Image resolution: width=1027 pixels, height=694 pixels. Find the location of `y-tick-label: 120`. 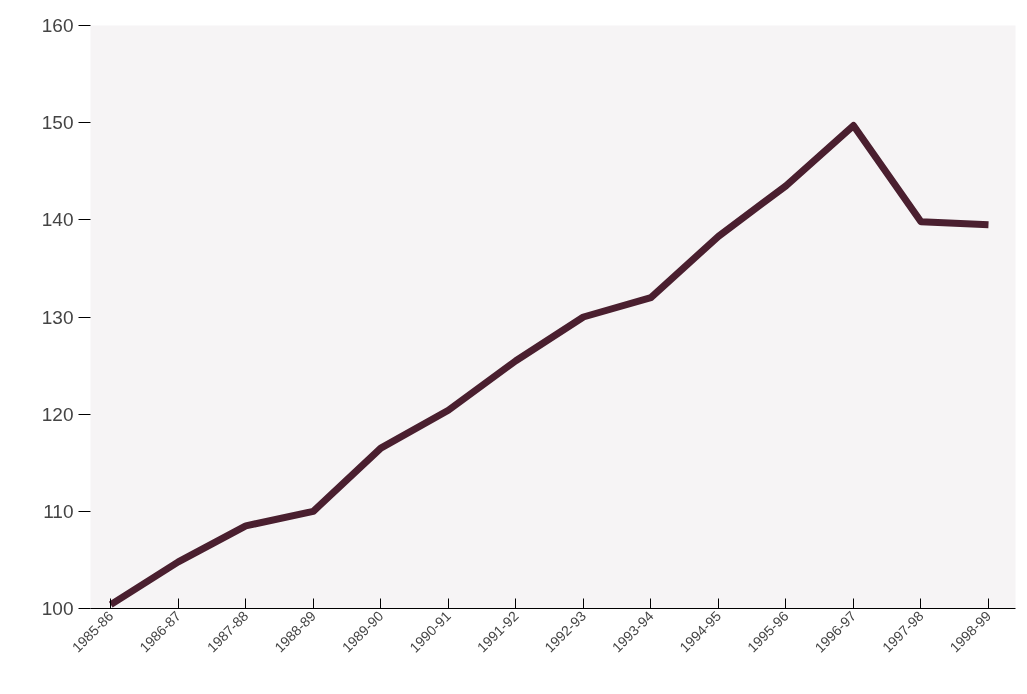

y-tick-label: 120 is located at coordinates (57, 414).